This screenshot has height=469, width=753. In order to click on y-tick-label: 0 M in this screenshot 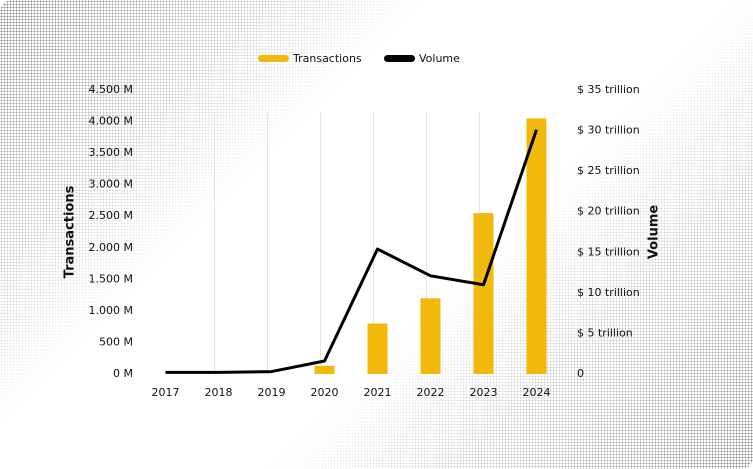, I will do `click(123, 373)`.